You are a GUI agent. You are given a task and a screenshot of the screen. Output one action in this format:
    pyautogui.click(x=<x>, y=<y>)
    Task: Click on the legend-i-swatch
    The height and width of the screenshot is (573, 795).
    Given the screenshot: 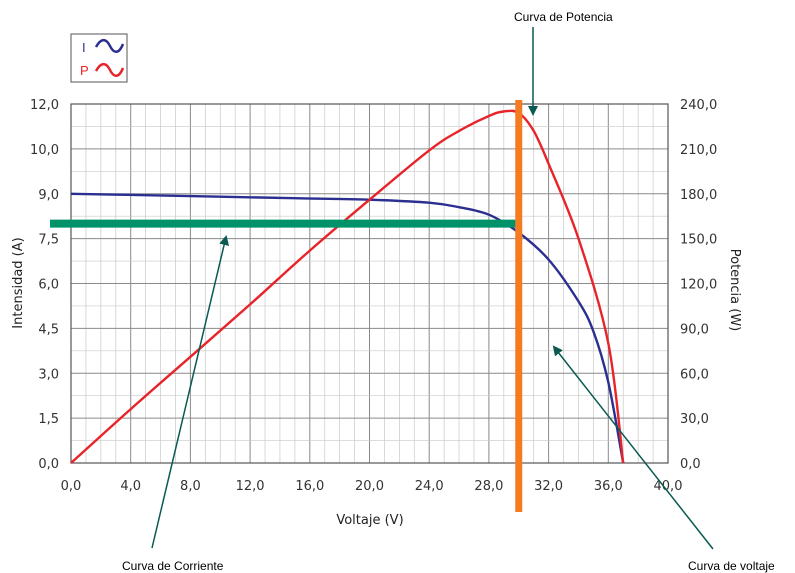 What is the action you would take?
    pyautogui.click(x=109, y=45)
    